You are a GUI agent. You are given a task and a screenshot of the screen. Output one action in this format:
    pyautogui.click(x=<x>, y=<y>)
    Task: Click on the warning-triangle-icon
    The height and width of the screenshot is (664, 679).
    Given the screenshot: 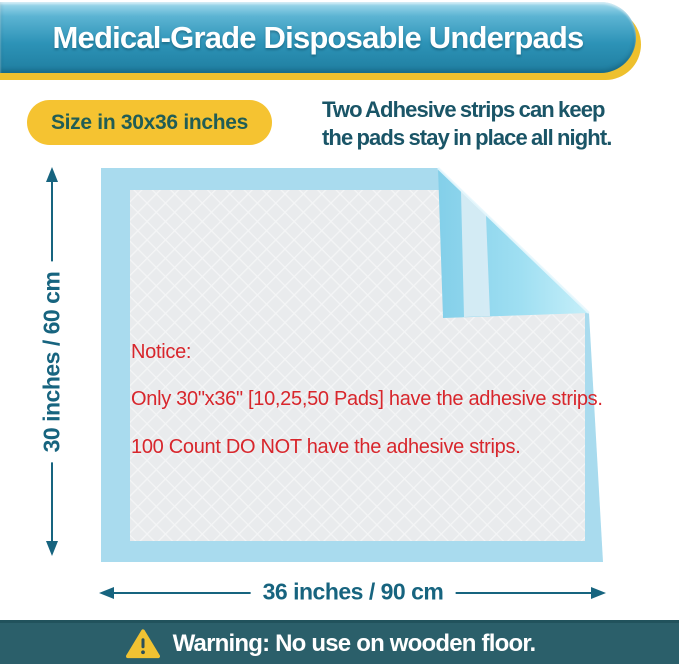 What is the action you would take?
    pyautogui.click(x=142, y=644)
    